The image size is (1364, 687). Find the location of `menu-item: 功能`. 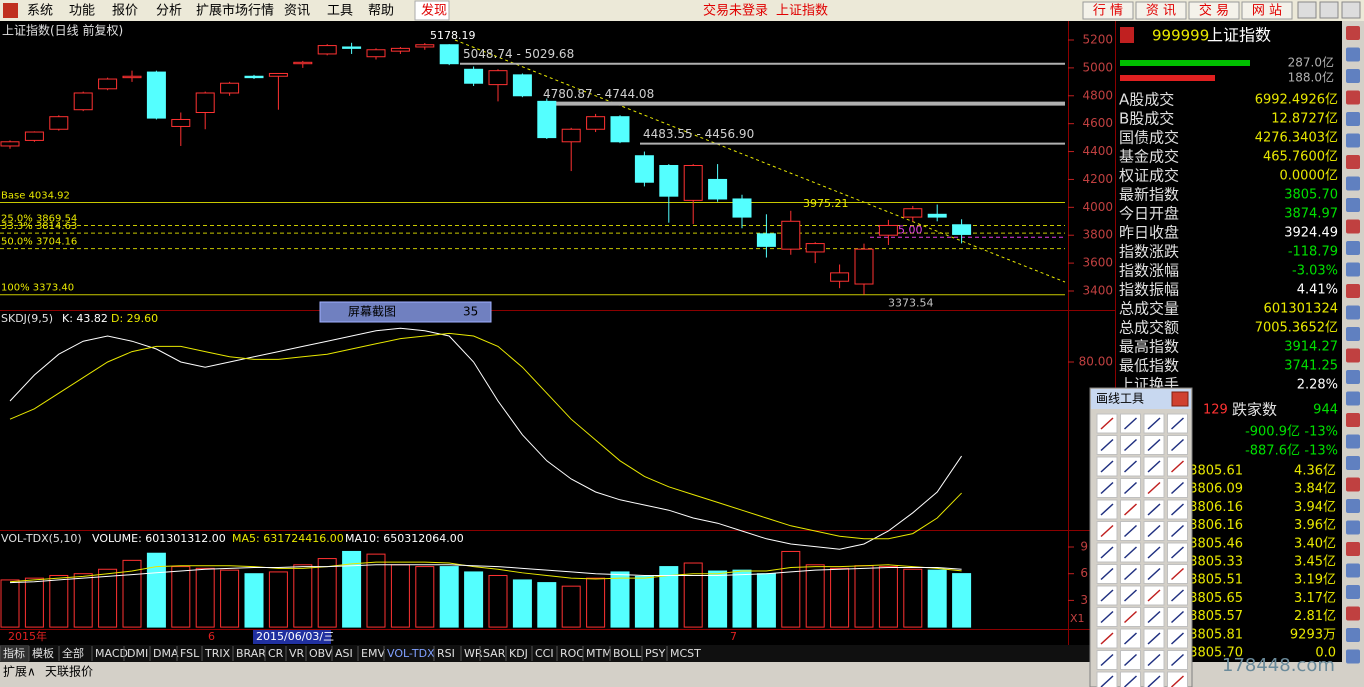

menu-item: 功能 is located at coordinates (82, 11).